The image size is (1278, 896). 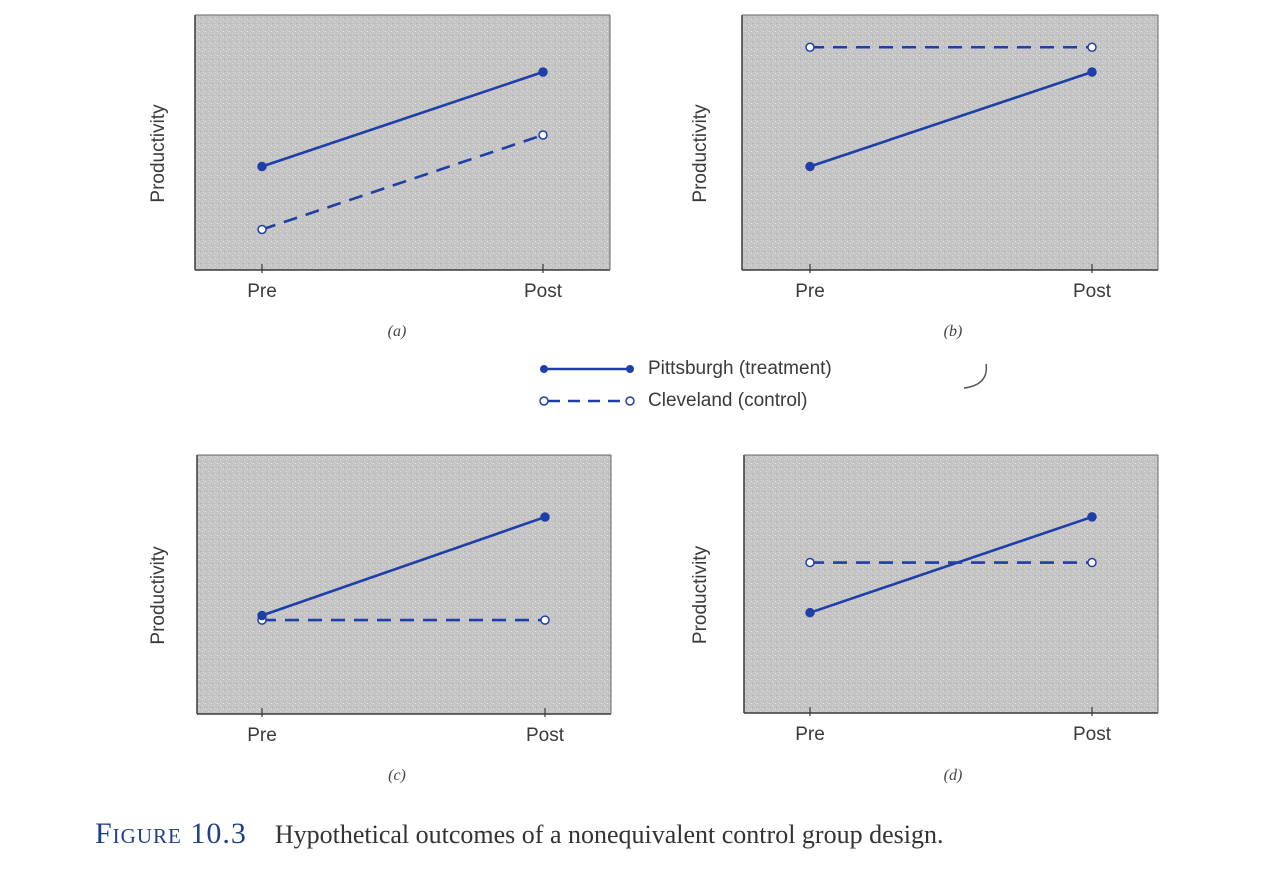 I want to click on panel-3-x-tick-label: Post, so click(x=545, y=735).